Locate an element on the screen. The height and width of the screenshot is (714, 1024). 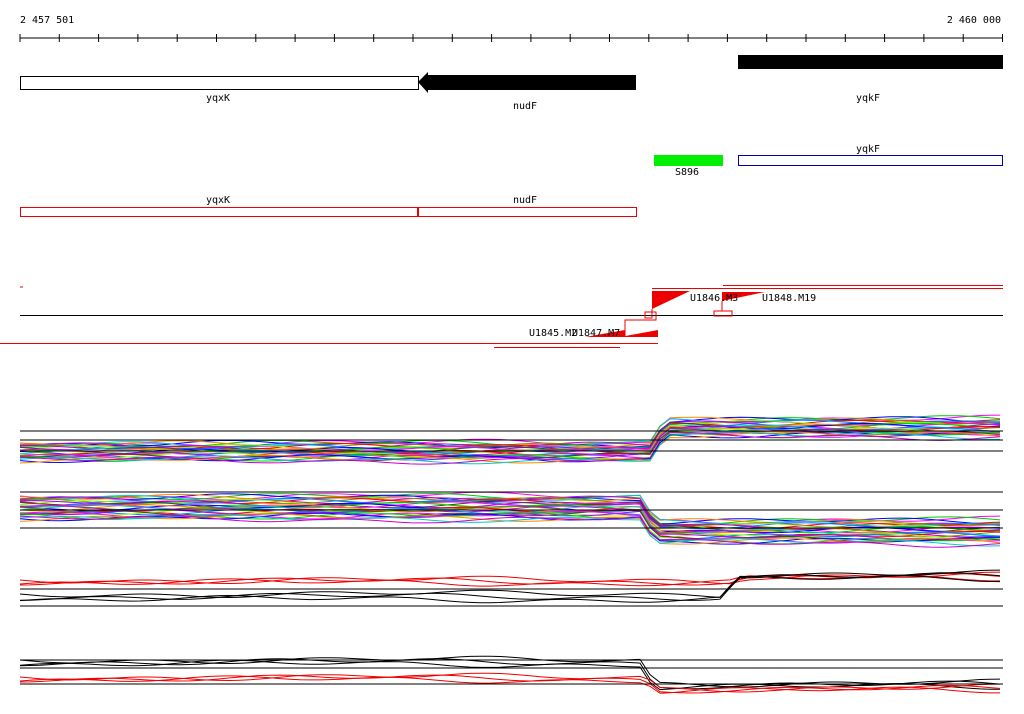
gene-yqkF is located at coordinates (870, 62).